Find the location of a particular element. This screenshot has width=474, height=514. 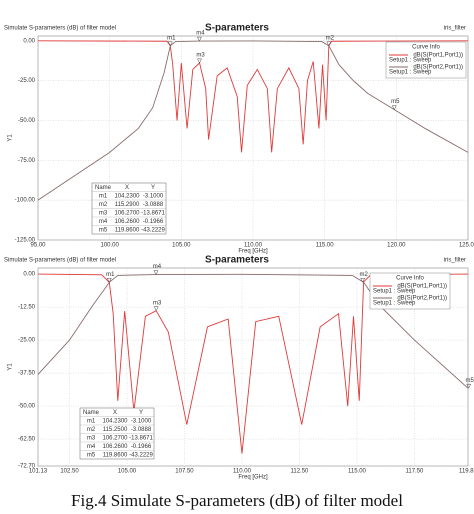

table-cell: -13.8671 is located at coordinates (141, 438).